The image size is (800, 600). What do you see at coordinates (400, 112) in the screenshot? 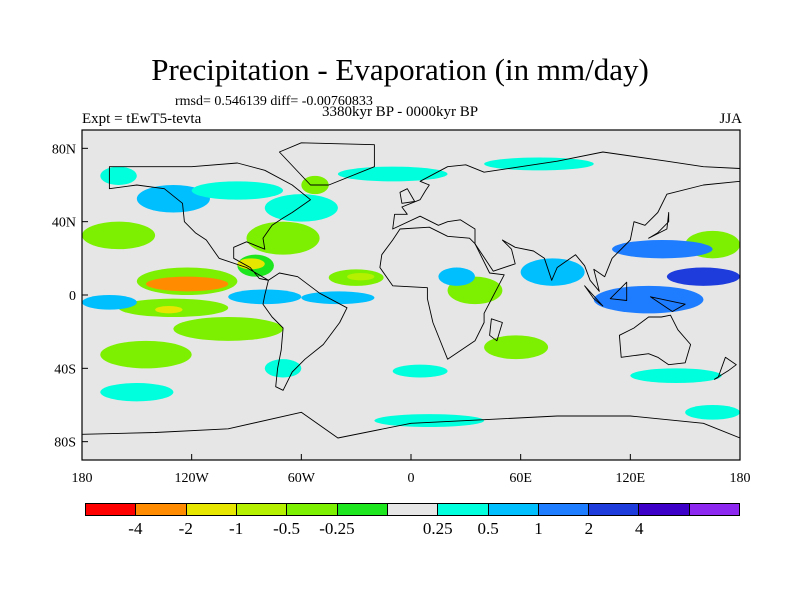
I see `period-label: 3380kyr BP - 0000kyr BP` at bounding box center [400, 112].